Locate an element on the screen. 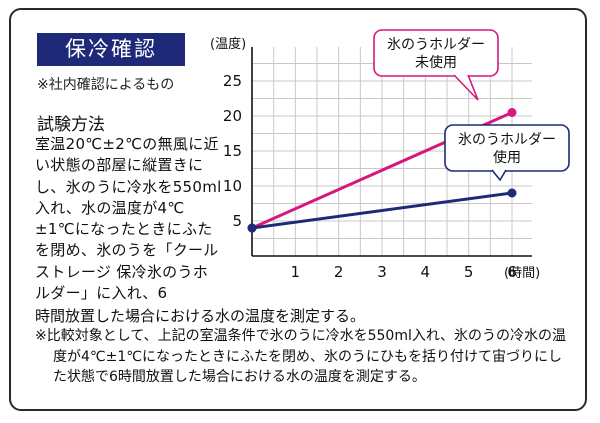 The height and width of the screenshot is (423, 600). y-axis-unit-label: (温度) is located at coordinates (228, 44).